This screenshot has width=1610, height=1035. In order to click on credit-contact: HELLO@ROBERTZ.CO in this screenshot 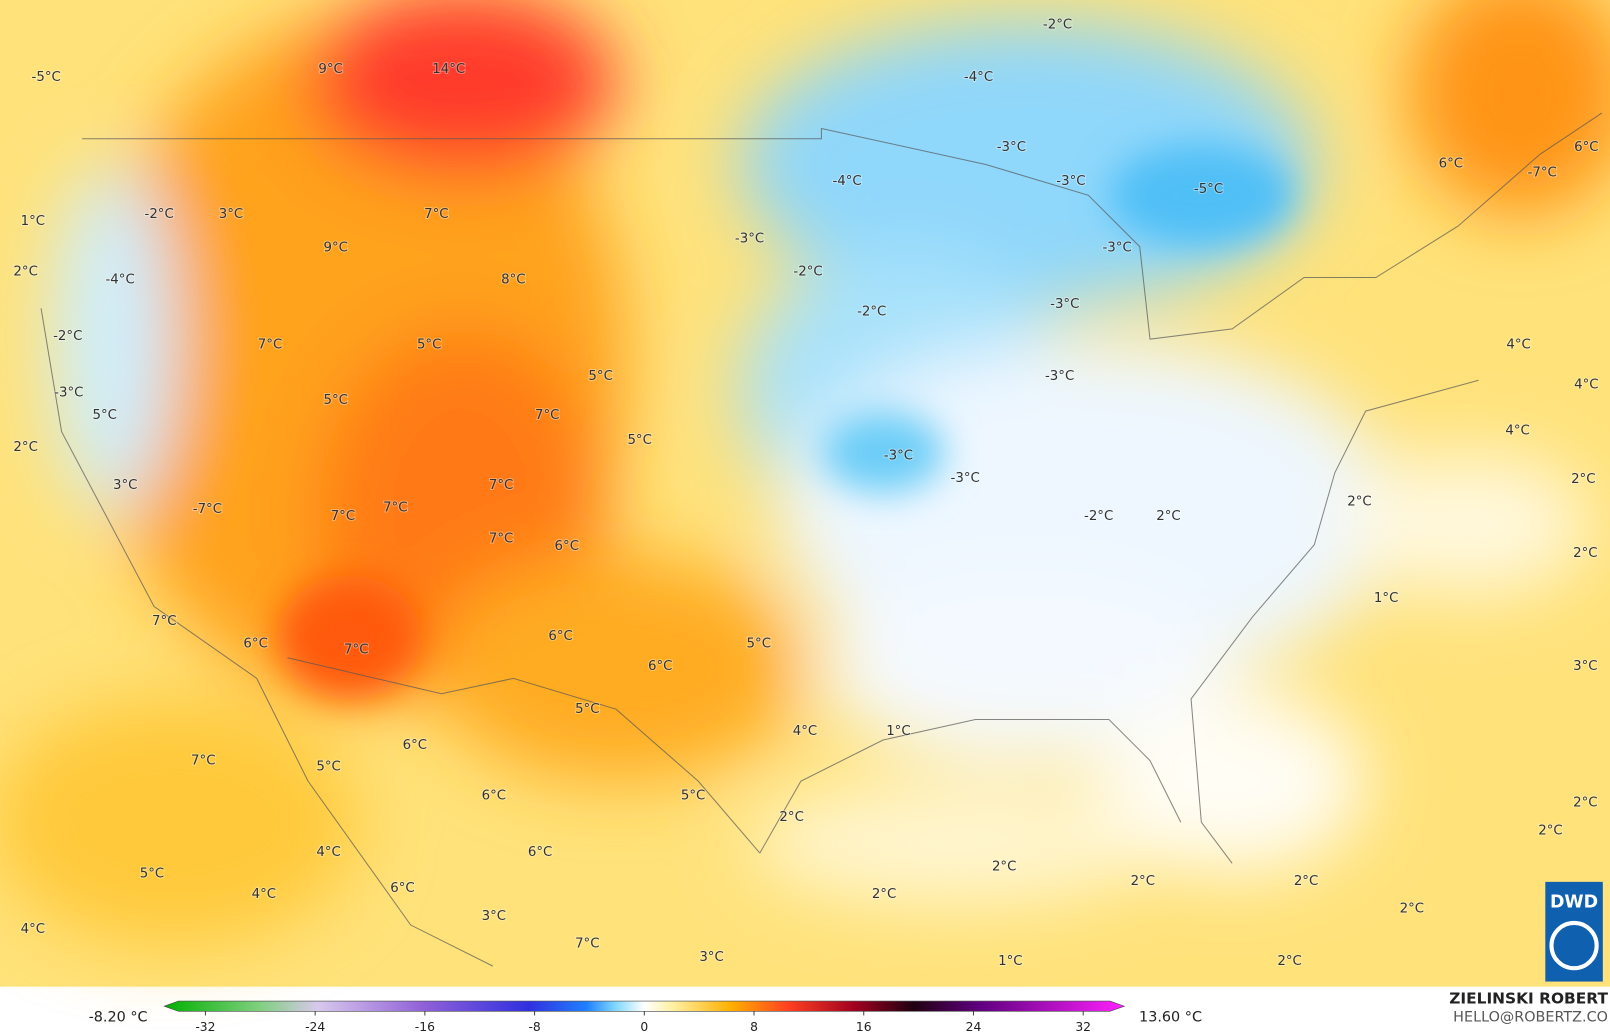, I will do `click(1530, 1018)`.